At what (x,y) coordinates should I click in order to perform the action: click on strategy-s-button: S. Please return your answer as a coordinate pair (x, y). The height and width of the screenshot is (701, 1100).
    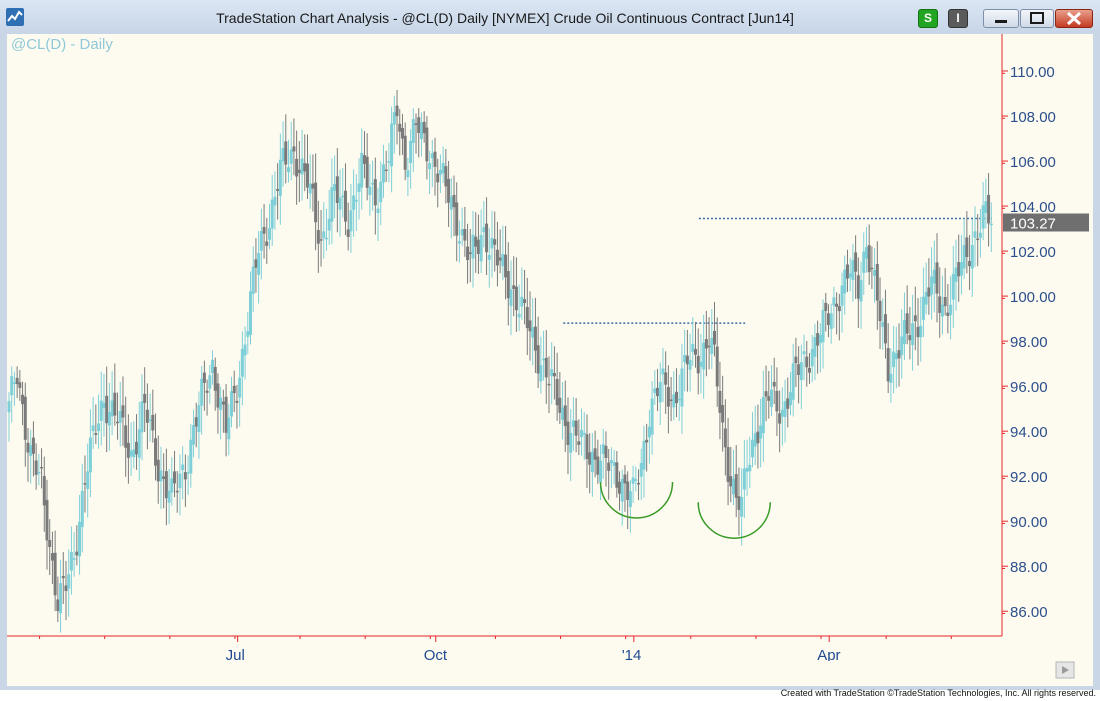
    Looking at the image, I should click on (928, 18).